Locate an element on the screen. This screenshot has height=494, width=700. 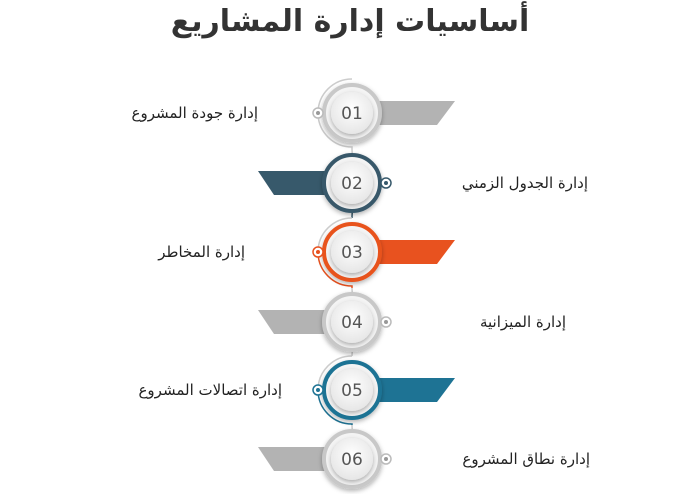
step-label: إدارة المخاطر is located at coordinates (201, 252).